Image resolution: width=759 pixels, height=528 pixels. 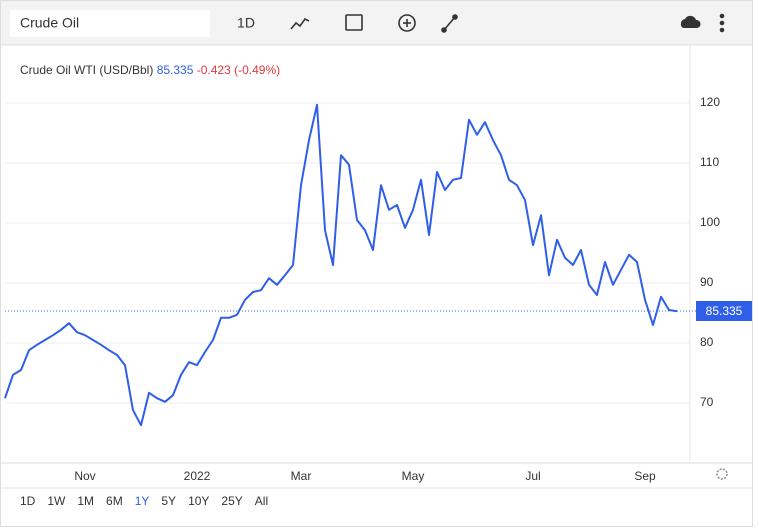 What do you see at coordinates (56, 501) in the screenshot?
I see `range-button: 1W` at bounding box center [56, 501].